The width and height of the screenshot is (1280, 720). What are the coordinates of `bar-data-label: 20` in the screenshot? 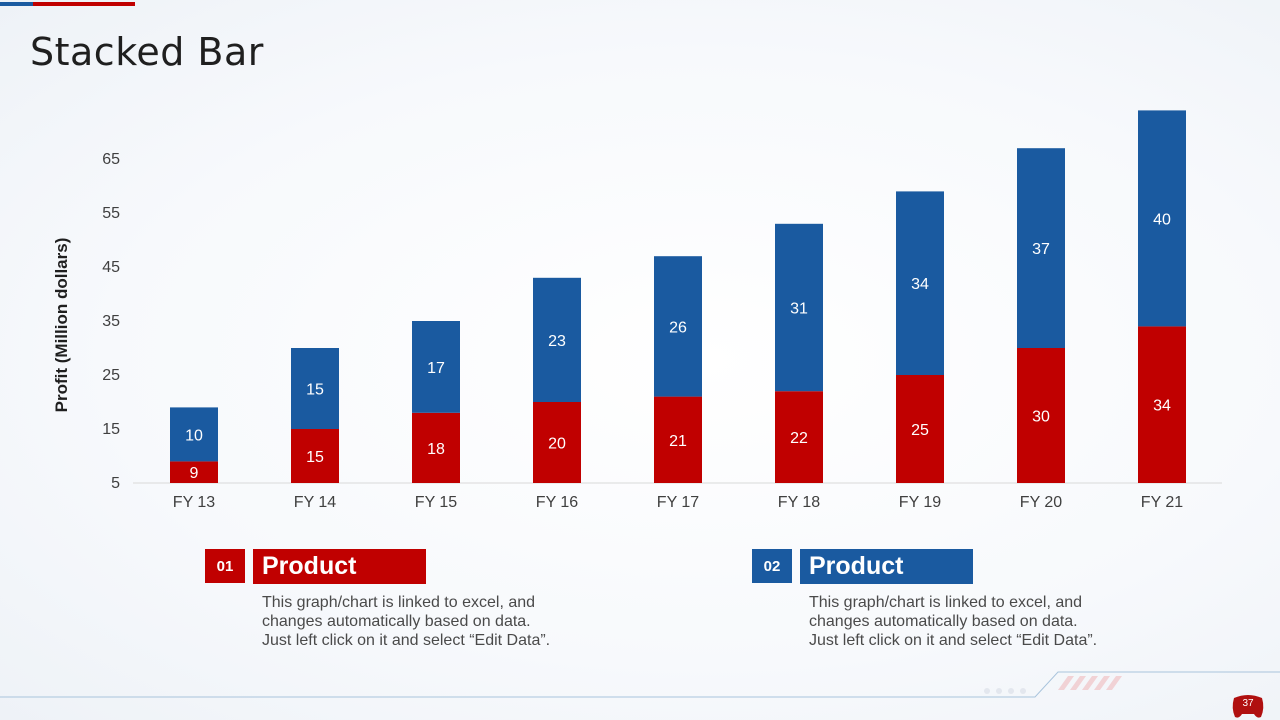 It's located at (557, 444).